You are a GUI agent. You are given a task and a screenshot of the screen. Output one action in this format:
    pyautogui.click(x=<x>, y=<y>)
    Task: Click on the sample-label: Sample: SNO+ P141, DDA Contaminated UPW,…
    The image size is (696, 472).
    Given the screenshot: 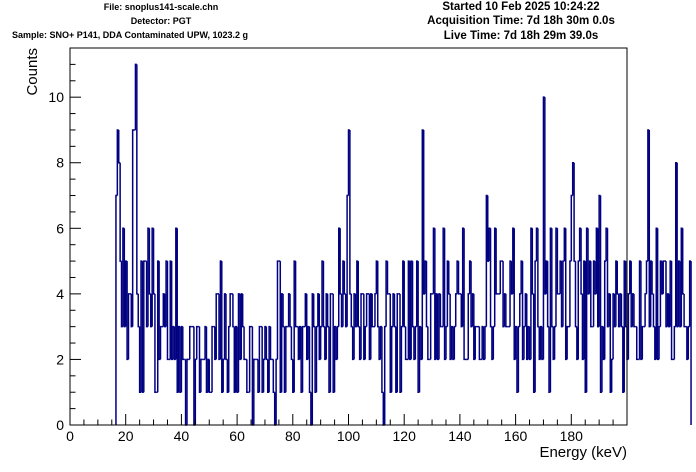 What is the action you would take?
    pyautogui.click(x=130, y=35)
    